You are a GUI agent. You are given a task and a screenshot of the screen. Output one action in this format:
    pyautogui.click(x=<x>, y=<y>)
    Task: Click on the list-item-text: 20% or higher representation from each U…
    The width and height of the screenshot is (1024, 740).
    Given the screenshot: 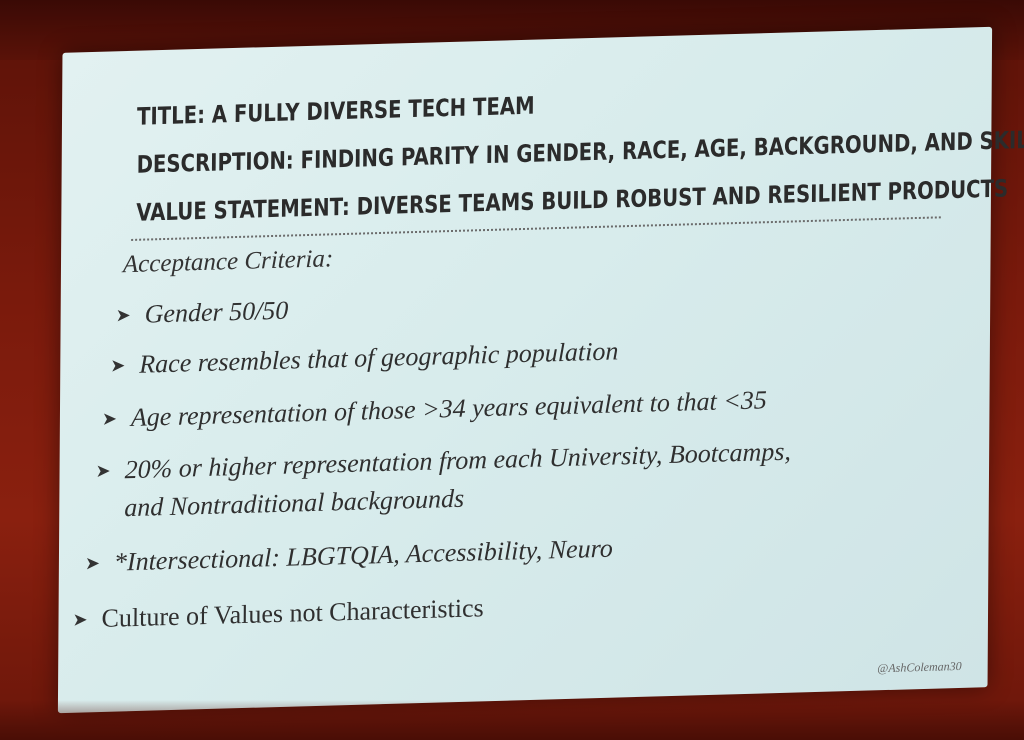 What is the action you would take?
    pyautogui.click(x=458, y=479)
    